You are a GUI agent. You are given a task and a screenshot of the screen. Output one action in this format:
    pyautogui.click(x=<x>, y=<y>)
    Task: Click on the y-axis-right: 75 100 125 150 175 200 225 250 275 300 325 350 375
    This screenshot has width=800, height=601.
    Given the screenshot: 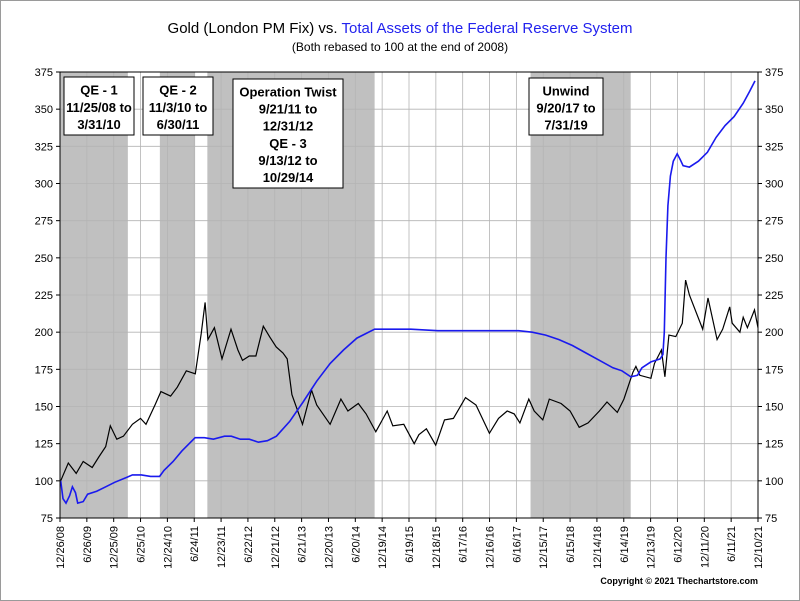 What is the action you would take?
    pyautogui.click(x=770, y=296)
    